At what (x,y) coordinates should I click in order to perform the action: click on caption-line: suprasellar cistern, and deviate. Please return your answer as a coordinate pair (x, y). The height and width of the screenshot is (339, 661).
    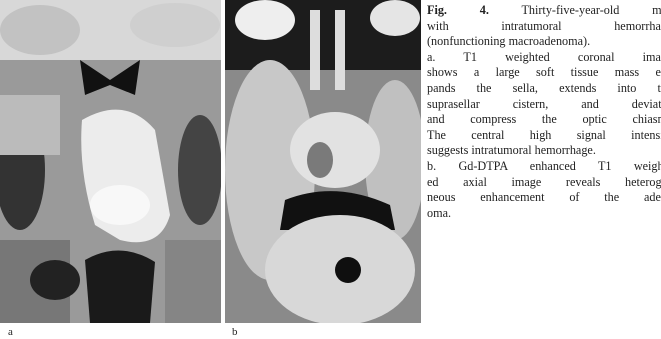
    Looking at the image, I should click on (544, 105).